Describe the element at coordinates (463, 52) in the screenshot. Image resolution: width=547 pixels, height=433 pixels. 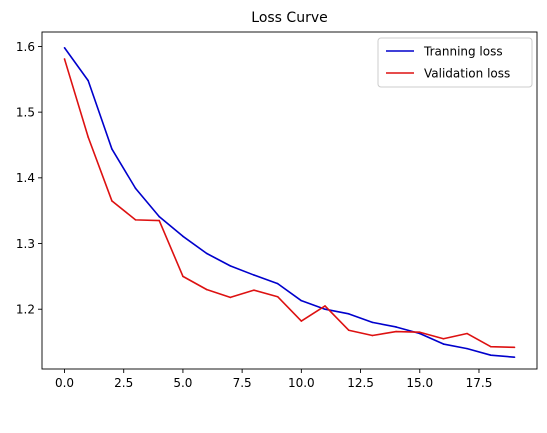
I see `legend-label-training-loss: Tranning loss` at that location.